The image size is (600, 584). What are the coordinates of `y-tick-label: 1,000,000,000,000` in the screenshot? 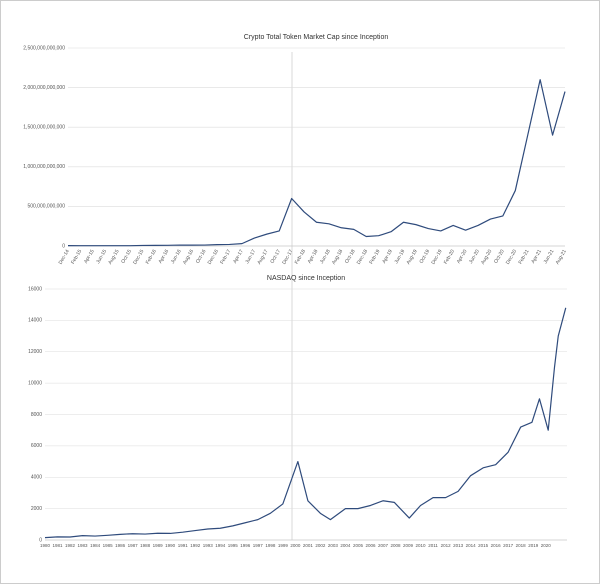 It's located at (44, 167).